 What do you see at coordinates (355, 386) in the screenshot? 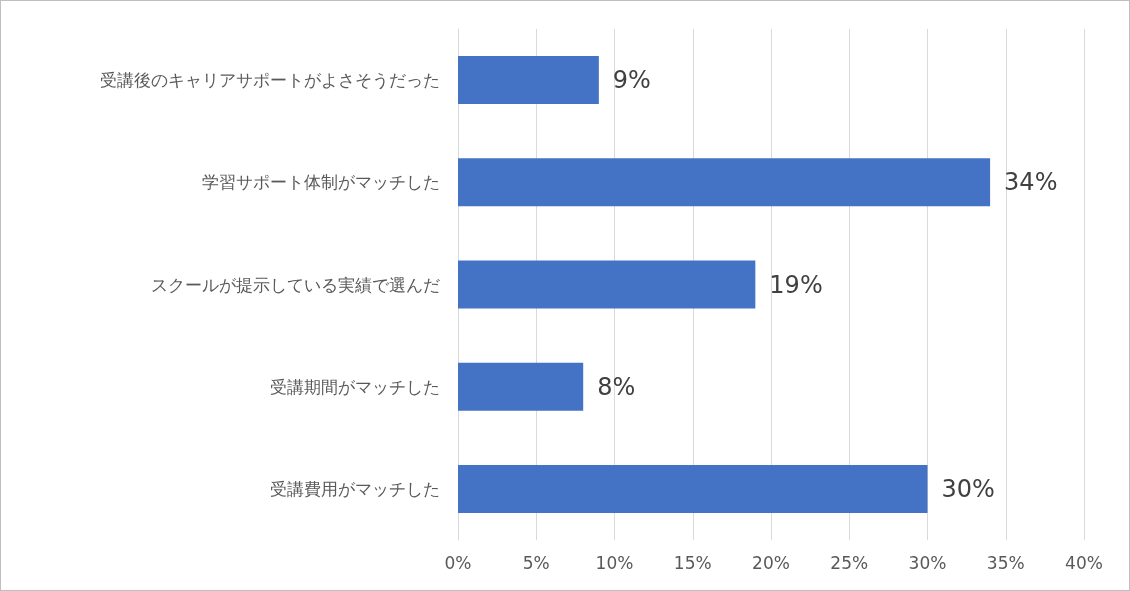
I see `y-tick-label: 受講期間がマッチした` at bounding box center [355, 386].